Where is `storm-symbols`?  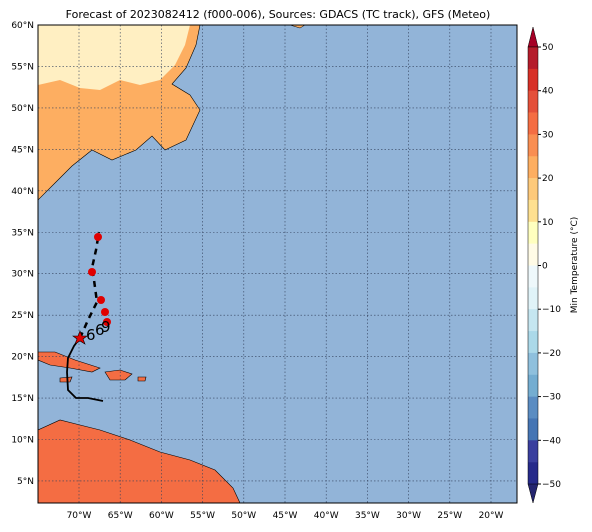 storm-symbols is located at coordinates (99, 279).